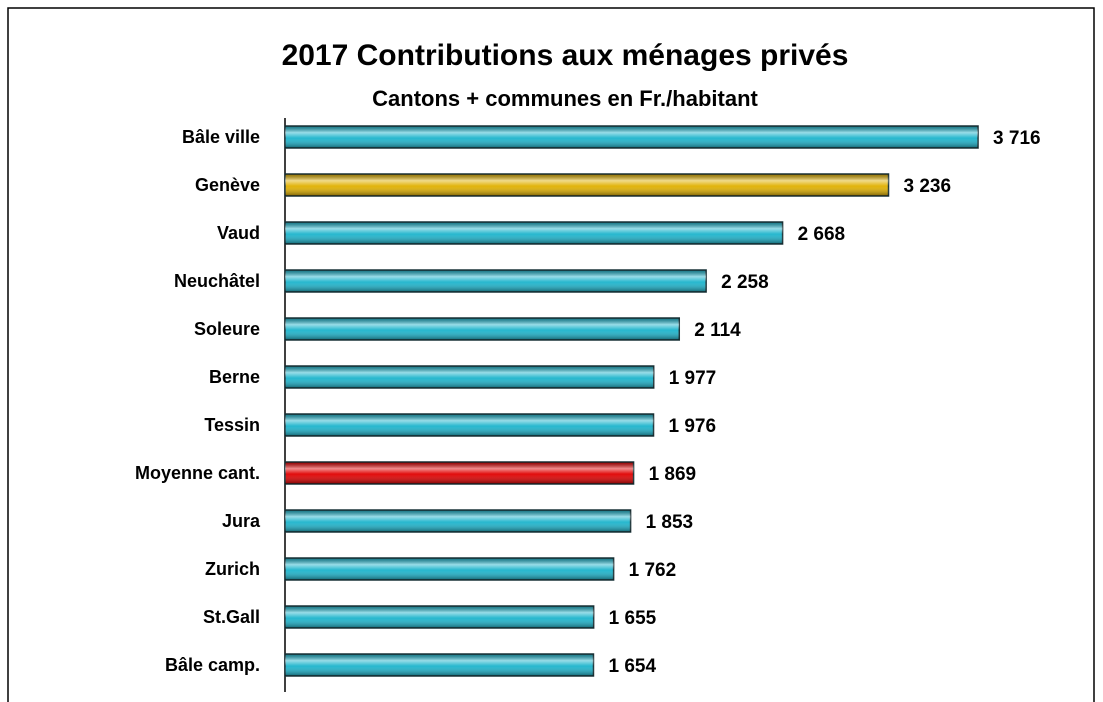 Image resolution: width=1103 pixels, height=702 pixels. I want to click on value-label: 1 655, so click(633, 618).